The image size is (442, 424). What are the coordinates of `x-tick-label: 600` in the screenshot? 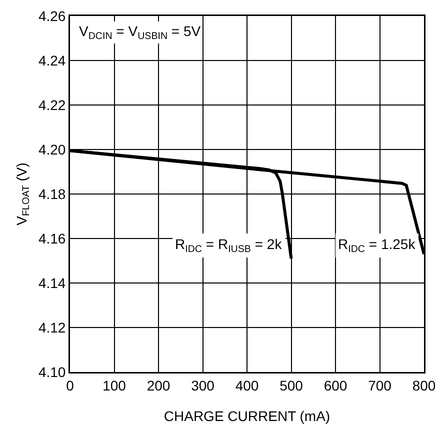 It's located at (336, 385).